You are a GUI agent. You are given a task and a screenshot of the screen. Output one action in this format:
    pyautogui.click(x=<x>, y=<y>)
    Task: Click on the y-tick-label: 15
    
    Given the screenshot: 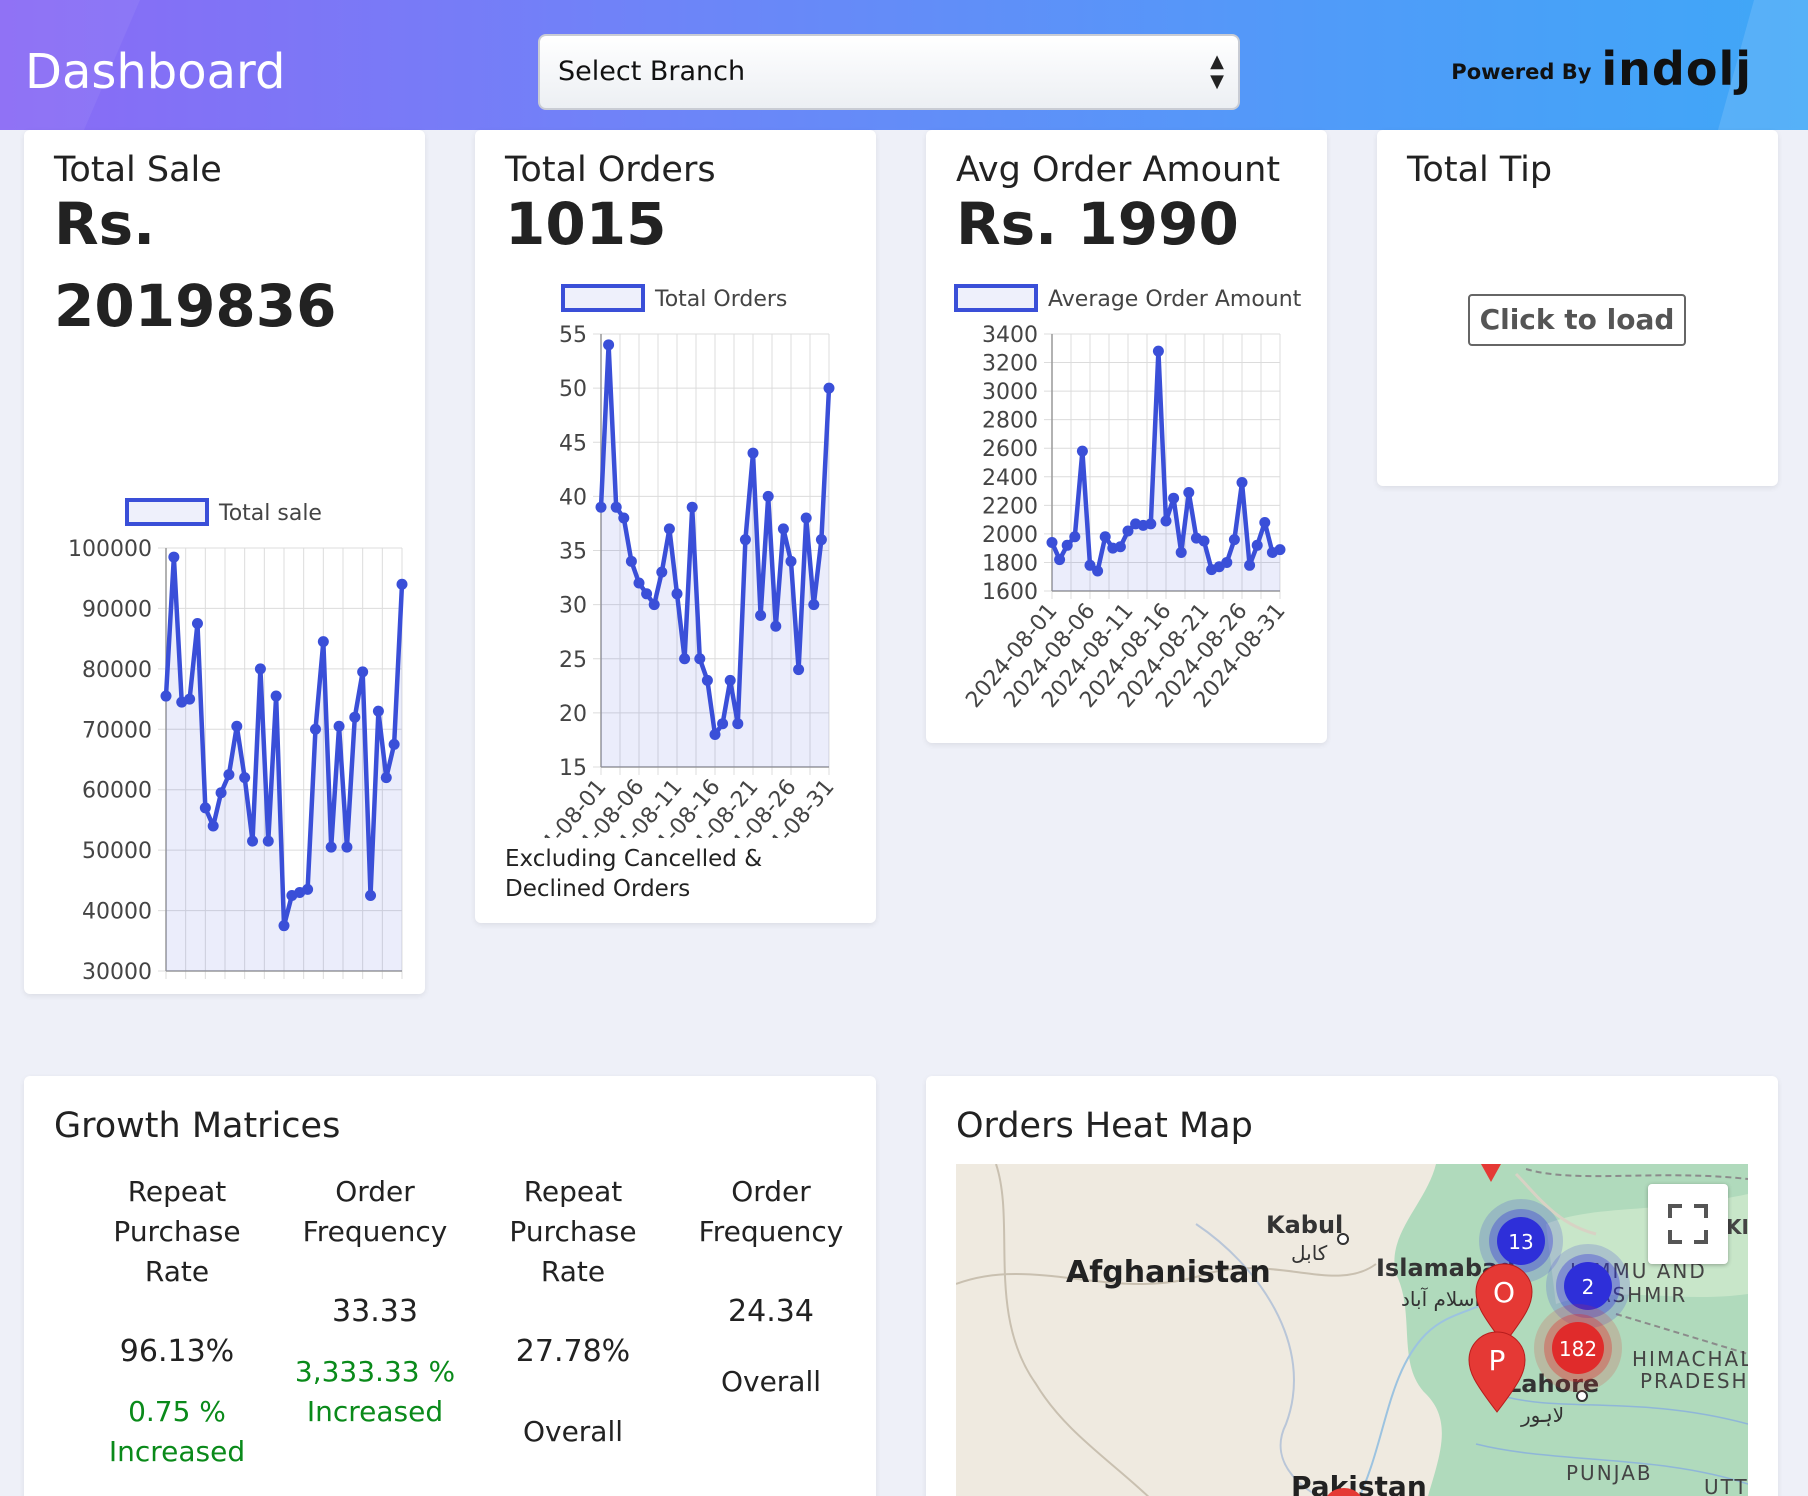 What is the action you would take?
    pyautogui.click(x=573, y=768)
    